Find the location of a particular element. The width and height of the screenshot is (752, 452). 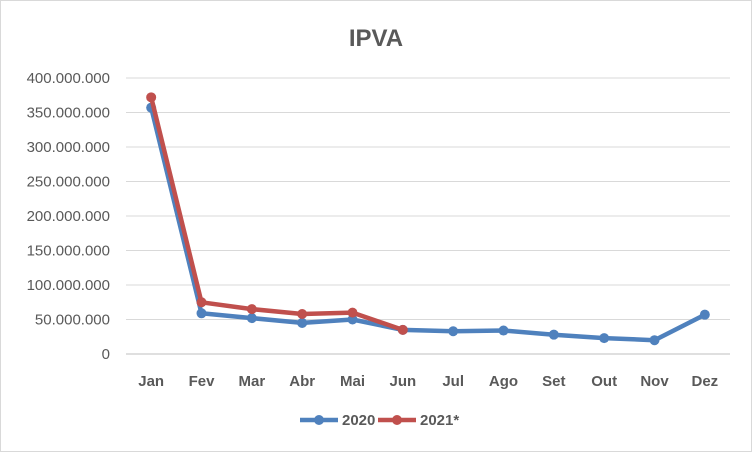

legend: 2020 2021* is located at coordinates (379, 420).